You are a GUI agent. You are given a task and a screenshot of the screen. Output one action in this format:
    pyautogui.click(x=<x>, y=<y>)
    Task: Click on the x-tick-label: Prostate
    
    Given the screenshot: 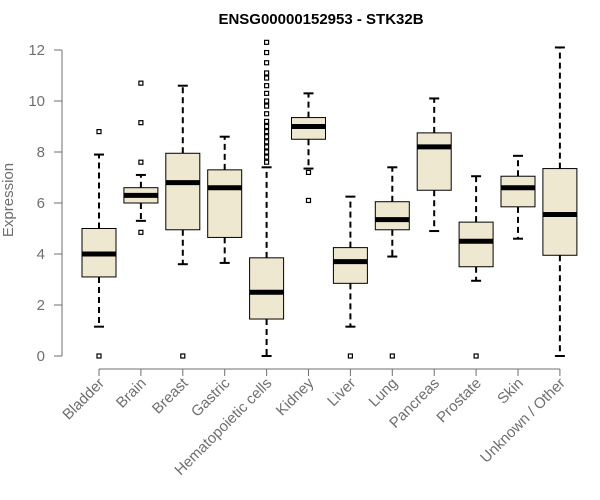 What is the action you would take?
    pyautogui.click(x=459, y=401)
    